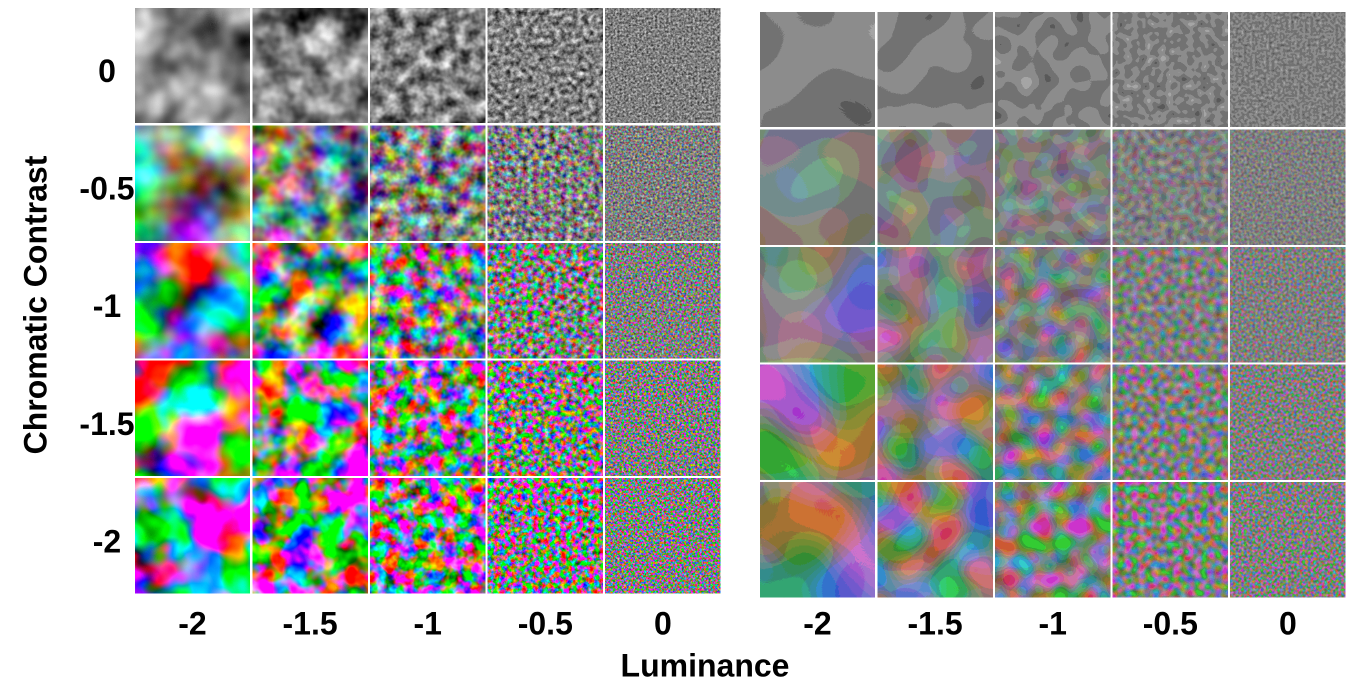 The width and height of the screenshot is (1357, 690). What do you see at coordinates (106, 189) in the screenshot?
I see `y-tick-label: -0.5` at bounding box center [106, 189].